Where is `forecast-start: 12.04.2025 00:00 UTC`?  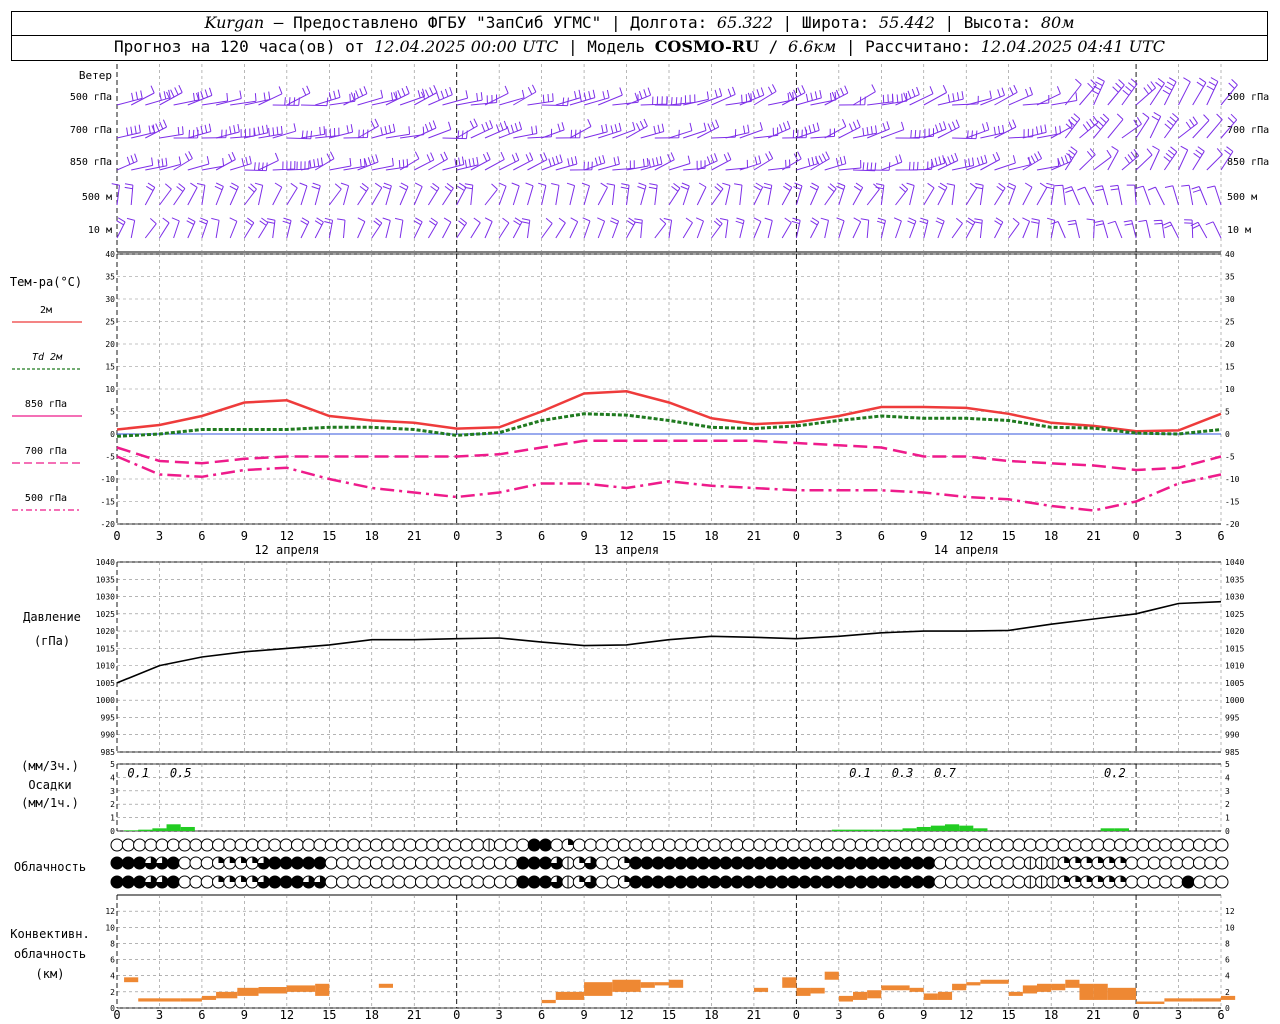
forecast-start: 12.04.2025 00:00 UTC is located at coordinates (466, 46).